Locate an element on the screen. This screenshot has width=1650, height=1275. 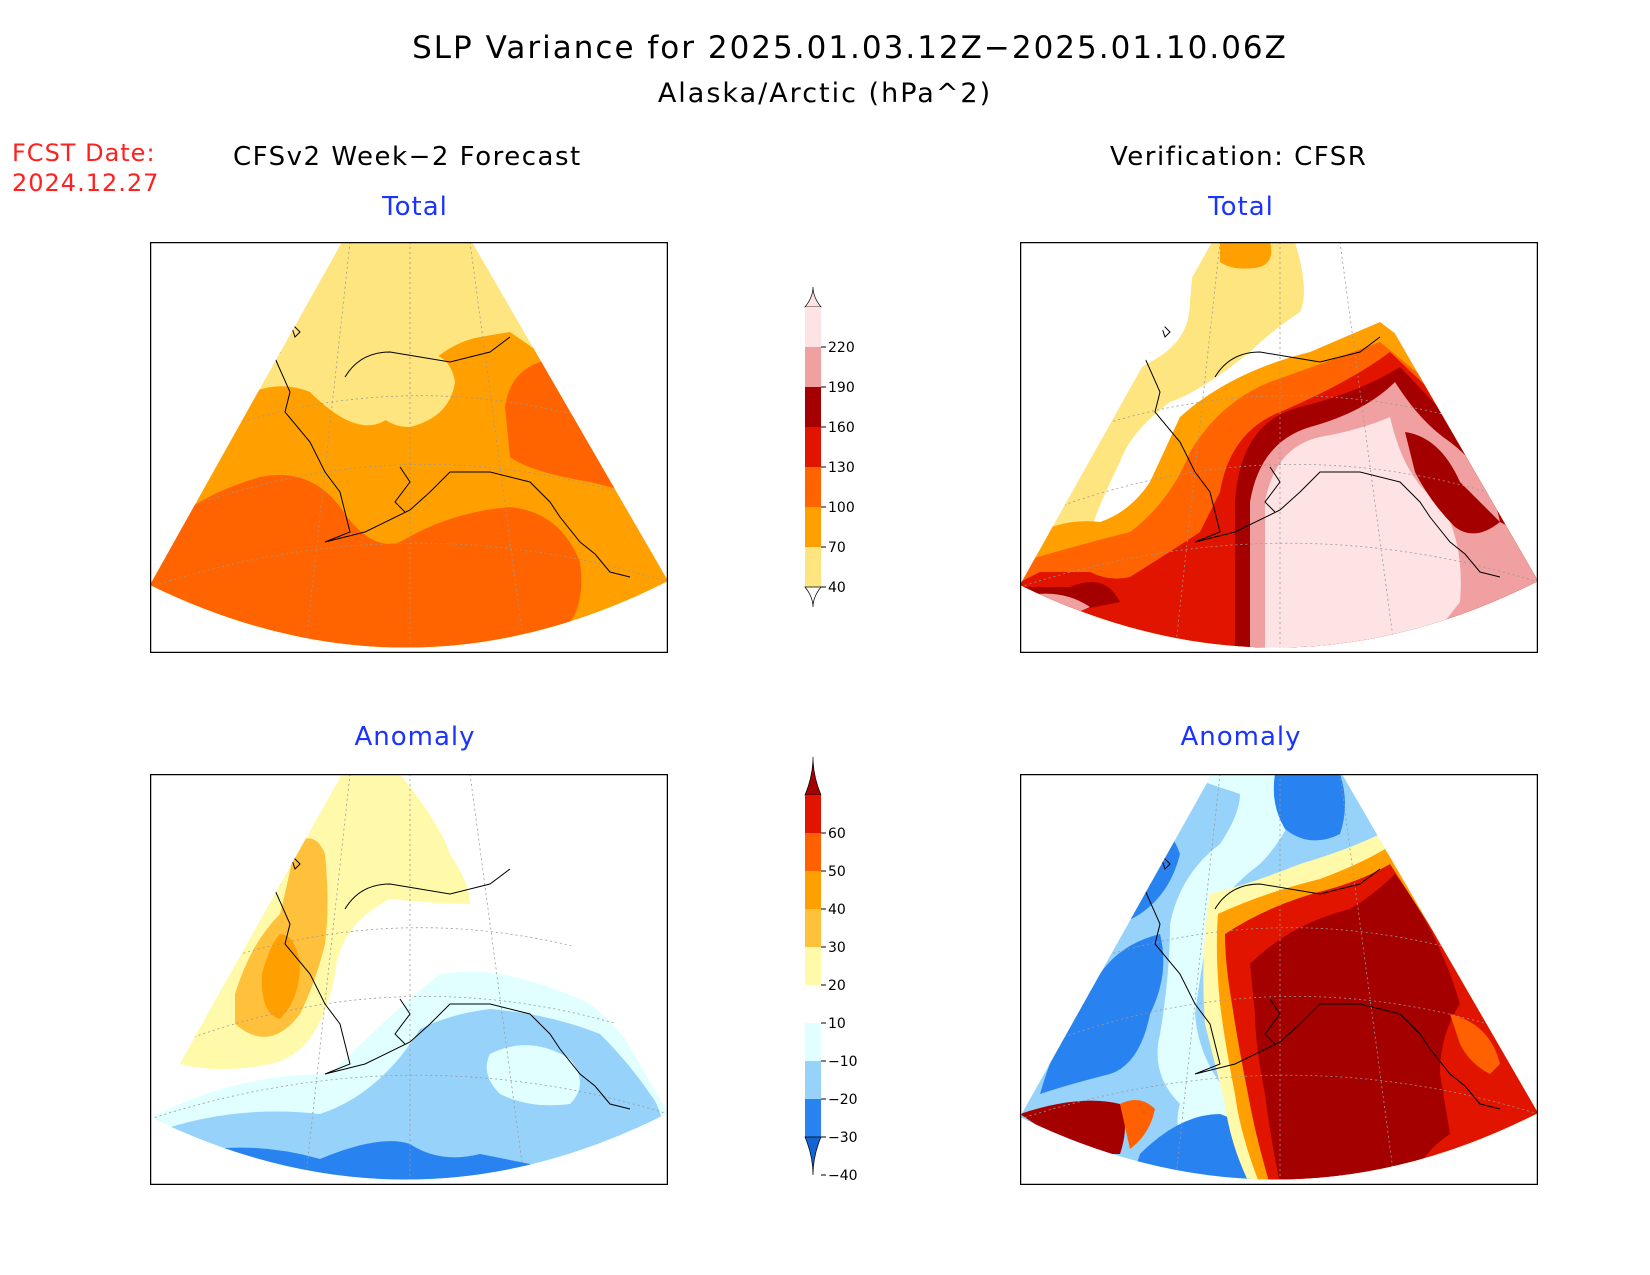
main-subtitle: Alaska/Arctic (hPa^2) is located at coordinates (825, 93).